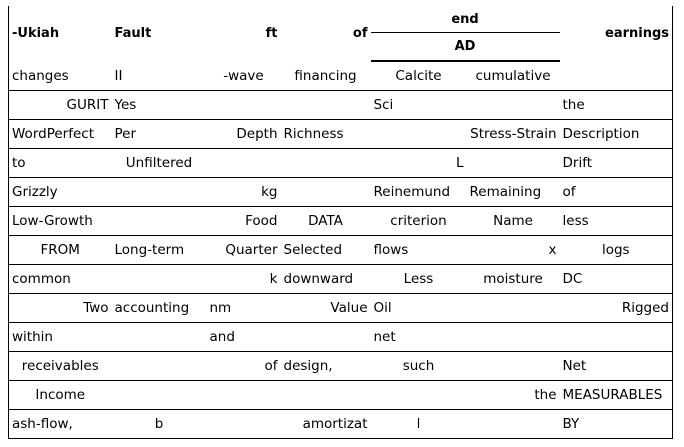 The image size is (684, 447). I want to click on table-cell: Drift, so click(616, 163).